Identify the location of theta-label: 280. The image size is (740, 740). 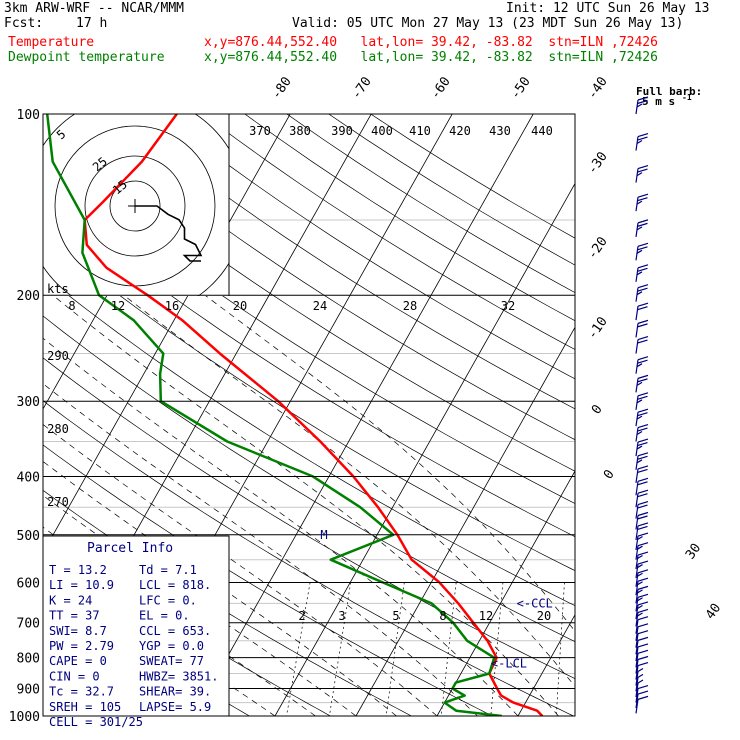
(58, 429).